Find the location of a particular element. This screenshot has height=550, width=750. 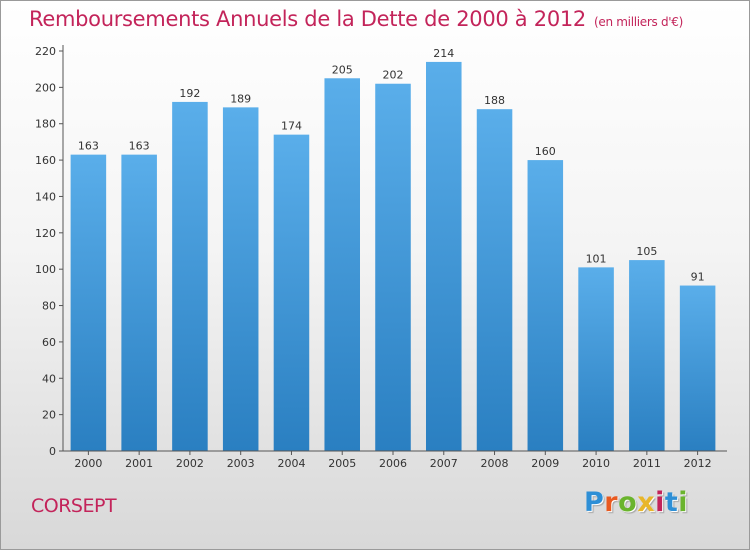

x-tick-label: 2008 is located at coordinates (495, 463).